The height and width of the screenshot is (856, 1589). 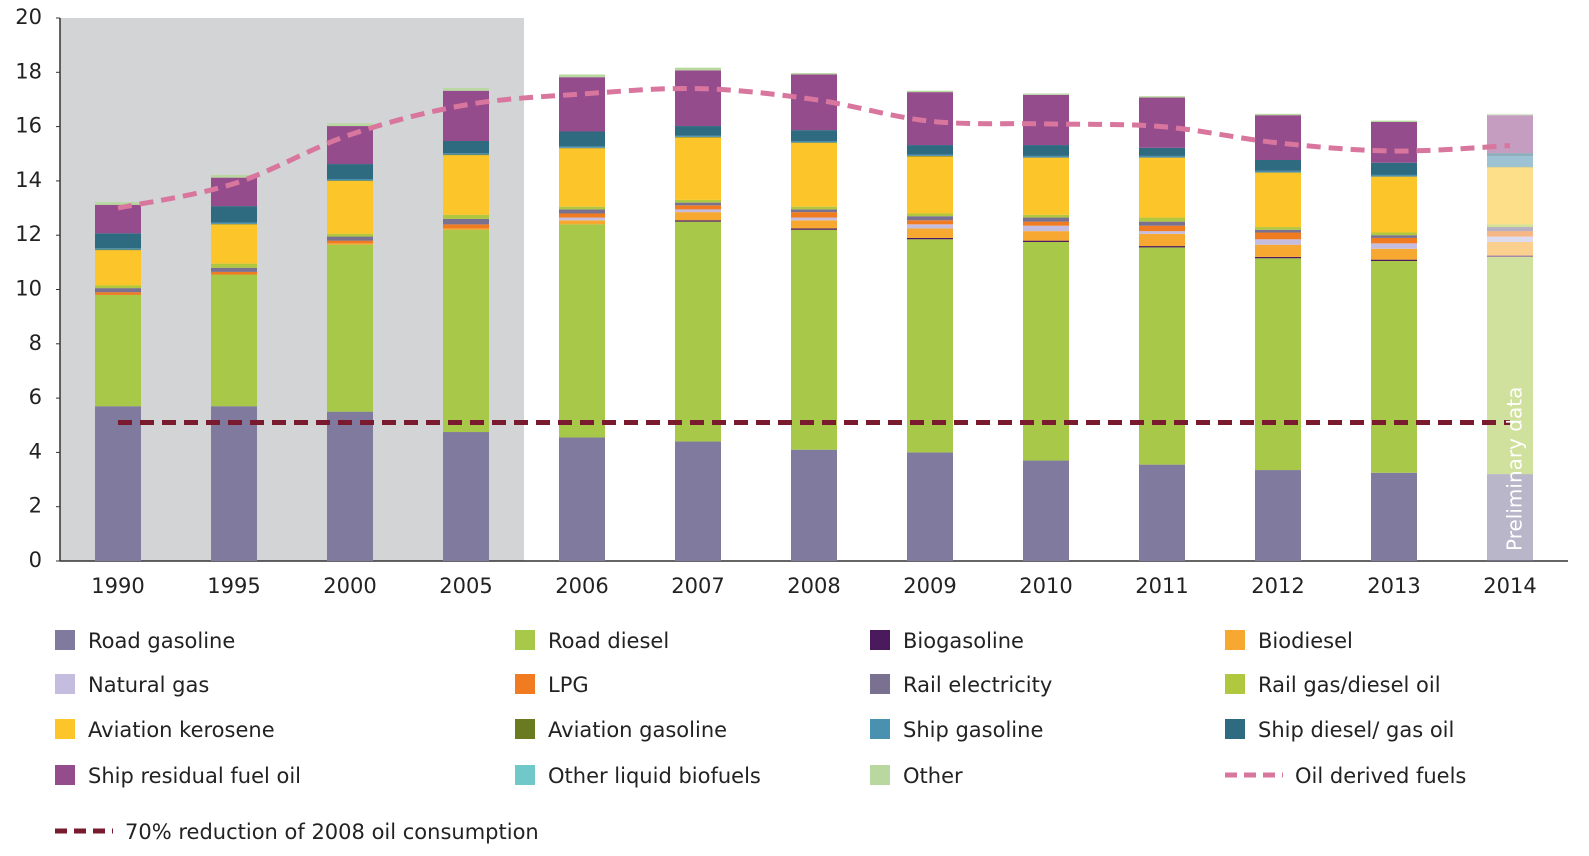 I want to click on x-tick-label: 2000, so click(x=349, y=586).